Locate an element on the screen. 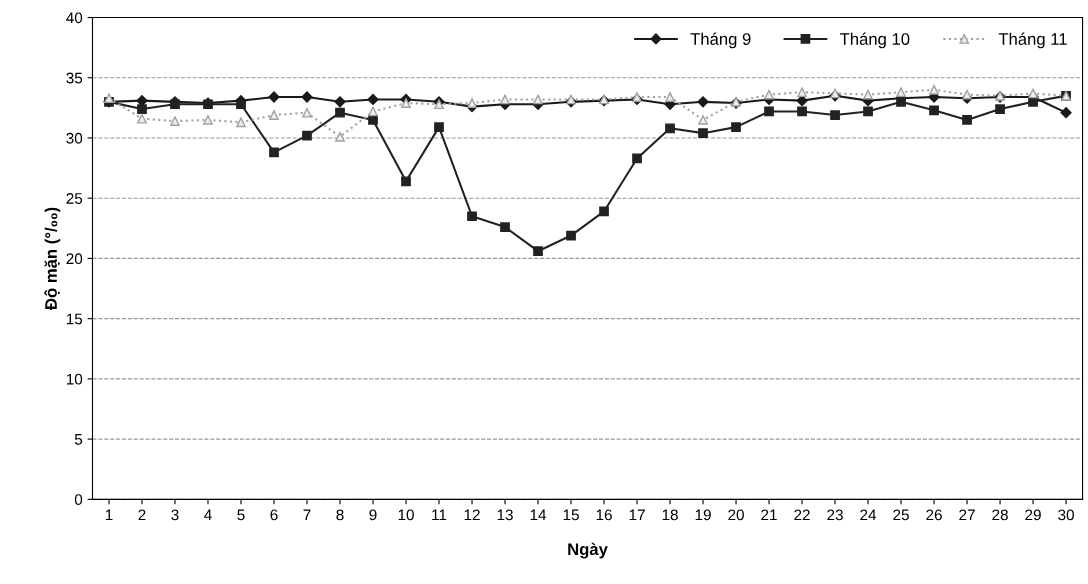  x-tick-label: 13 is located at coordinates (505, 515).